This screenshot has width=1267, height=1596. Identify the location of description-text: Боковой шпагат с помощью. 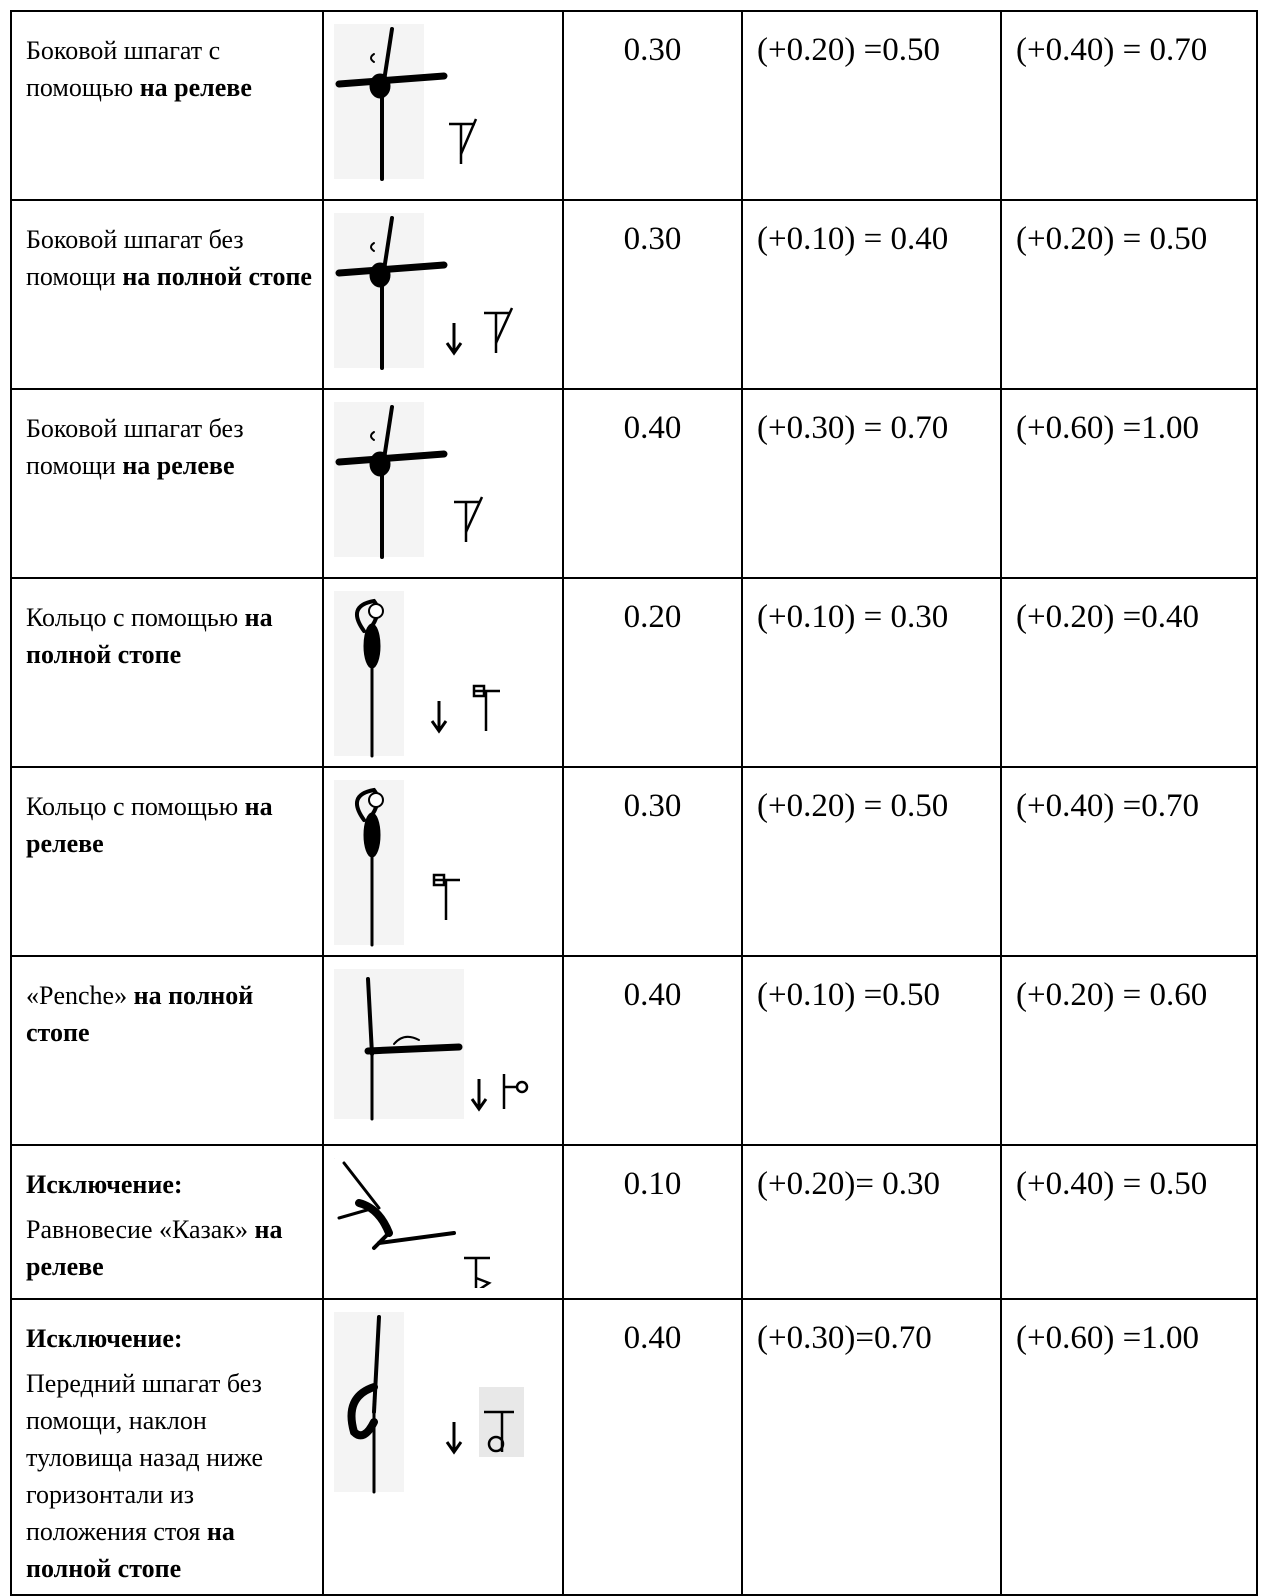
(123, 69).